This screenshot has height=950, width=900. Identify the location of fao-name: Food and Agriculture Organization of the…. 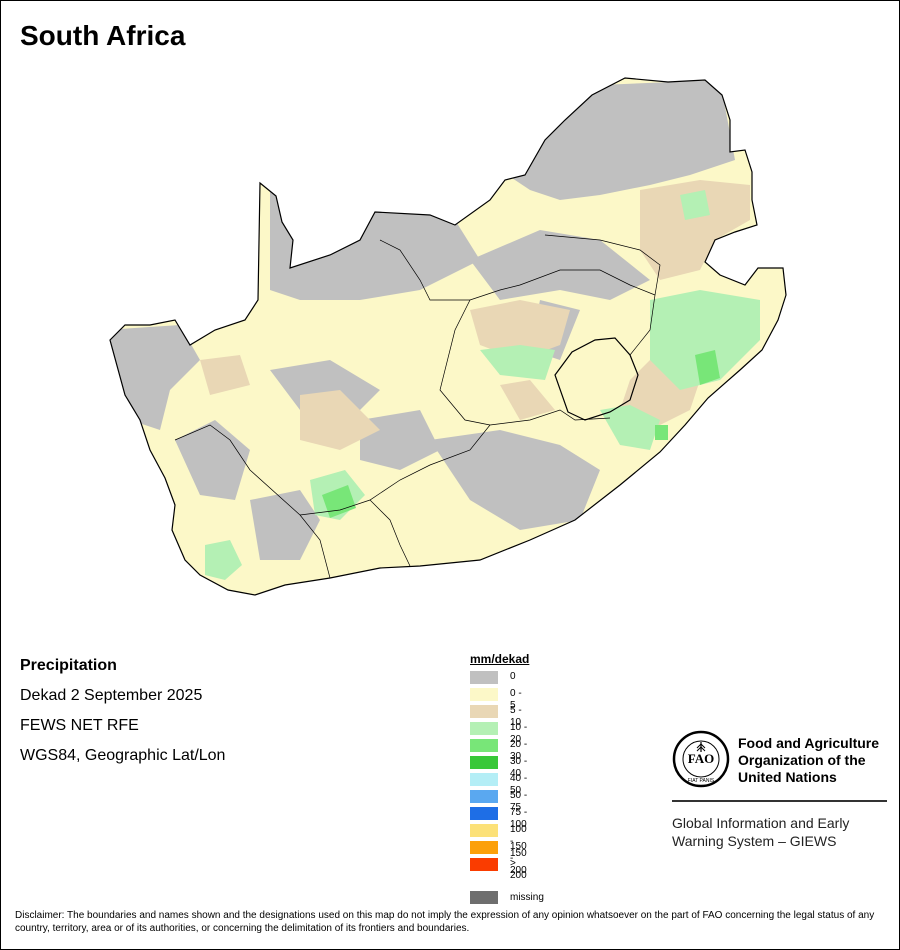
(808, 760).